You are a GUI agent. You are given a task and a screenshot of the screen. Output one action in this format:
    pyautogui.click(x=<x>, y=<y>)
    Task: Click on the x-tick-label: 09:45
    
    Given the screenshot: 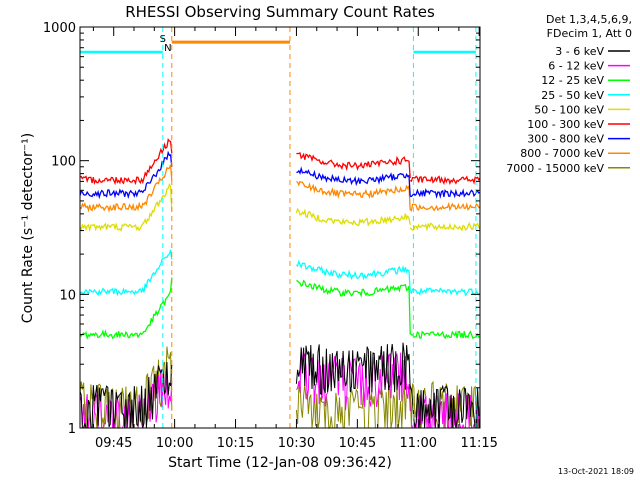 What is the action you would take?
    pyautogui.click(x=113, y=443)
    